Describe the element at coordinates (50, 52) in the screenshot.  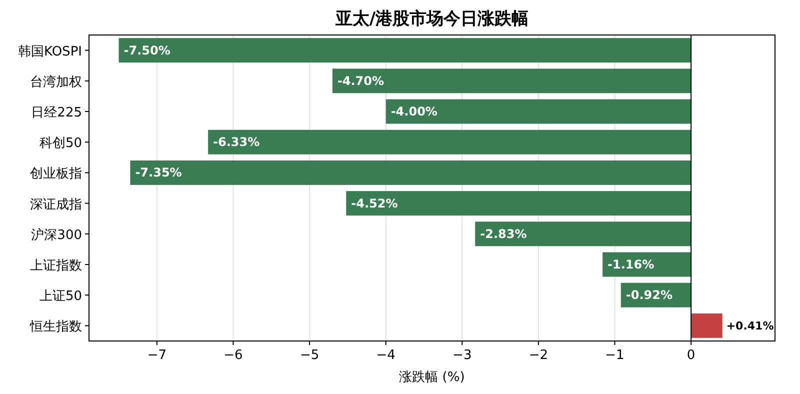
I see `y-tick-label: 韩国KOSPI` at that location.